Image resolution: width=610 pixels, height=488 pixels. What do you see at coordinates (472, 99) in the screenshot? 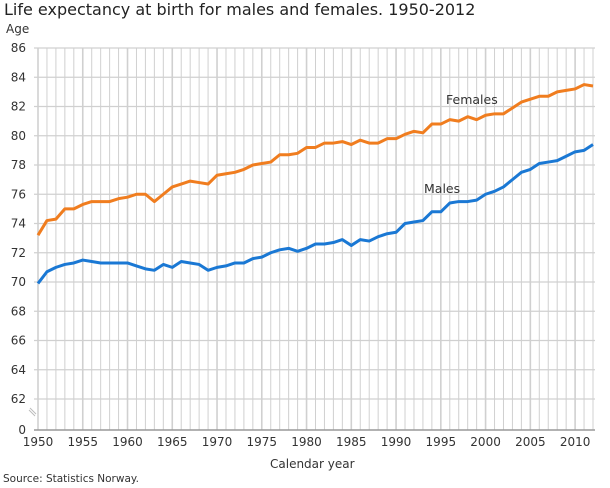
I see `series-label-females: Females` at bounding box center [472, 99].